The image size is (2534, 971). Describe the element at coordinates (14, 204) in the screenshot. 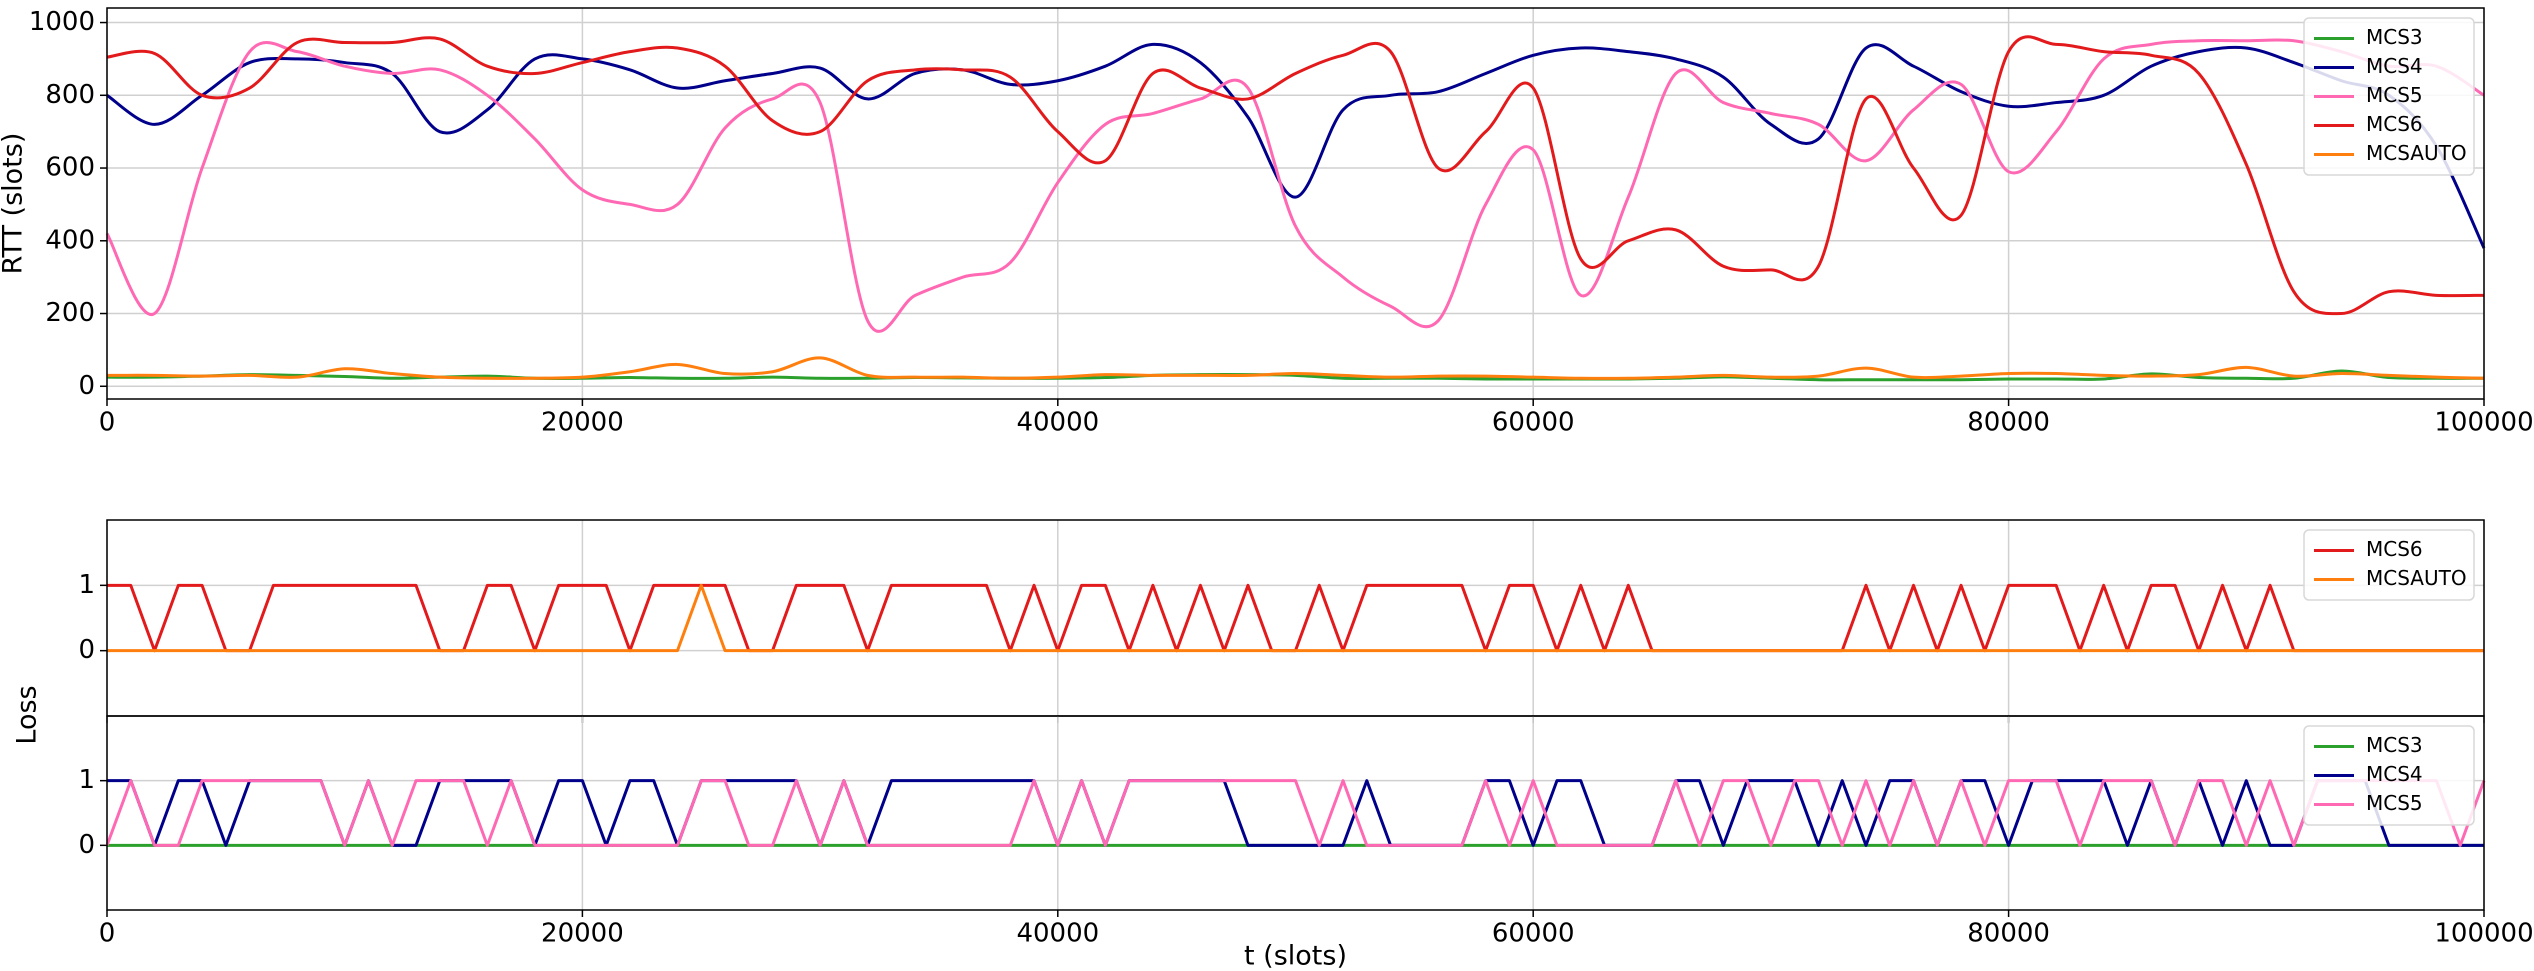

I see `y-axis-label: RTT (slots)` at that location.